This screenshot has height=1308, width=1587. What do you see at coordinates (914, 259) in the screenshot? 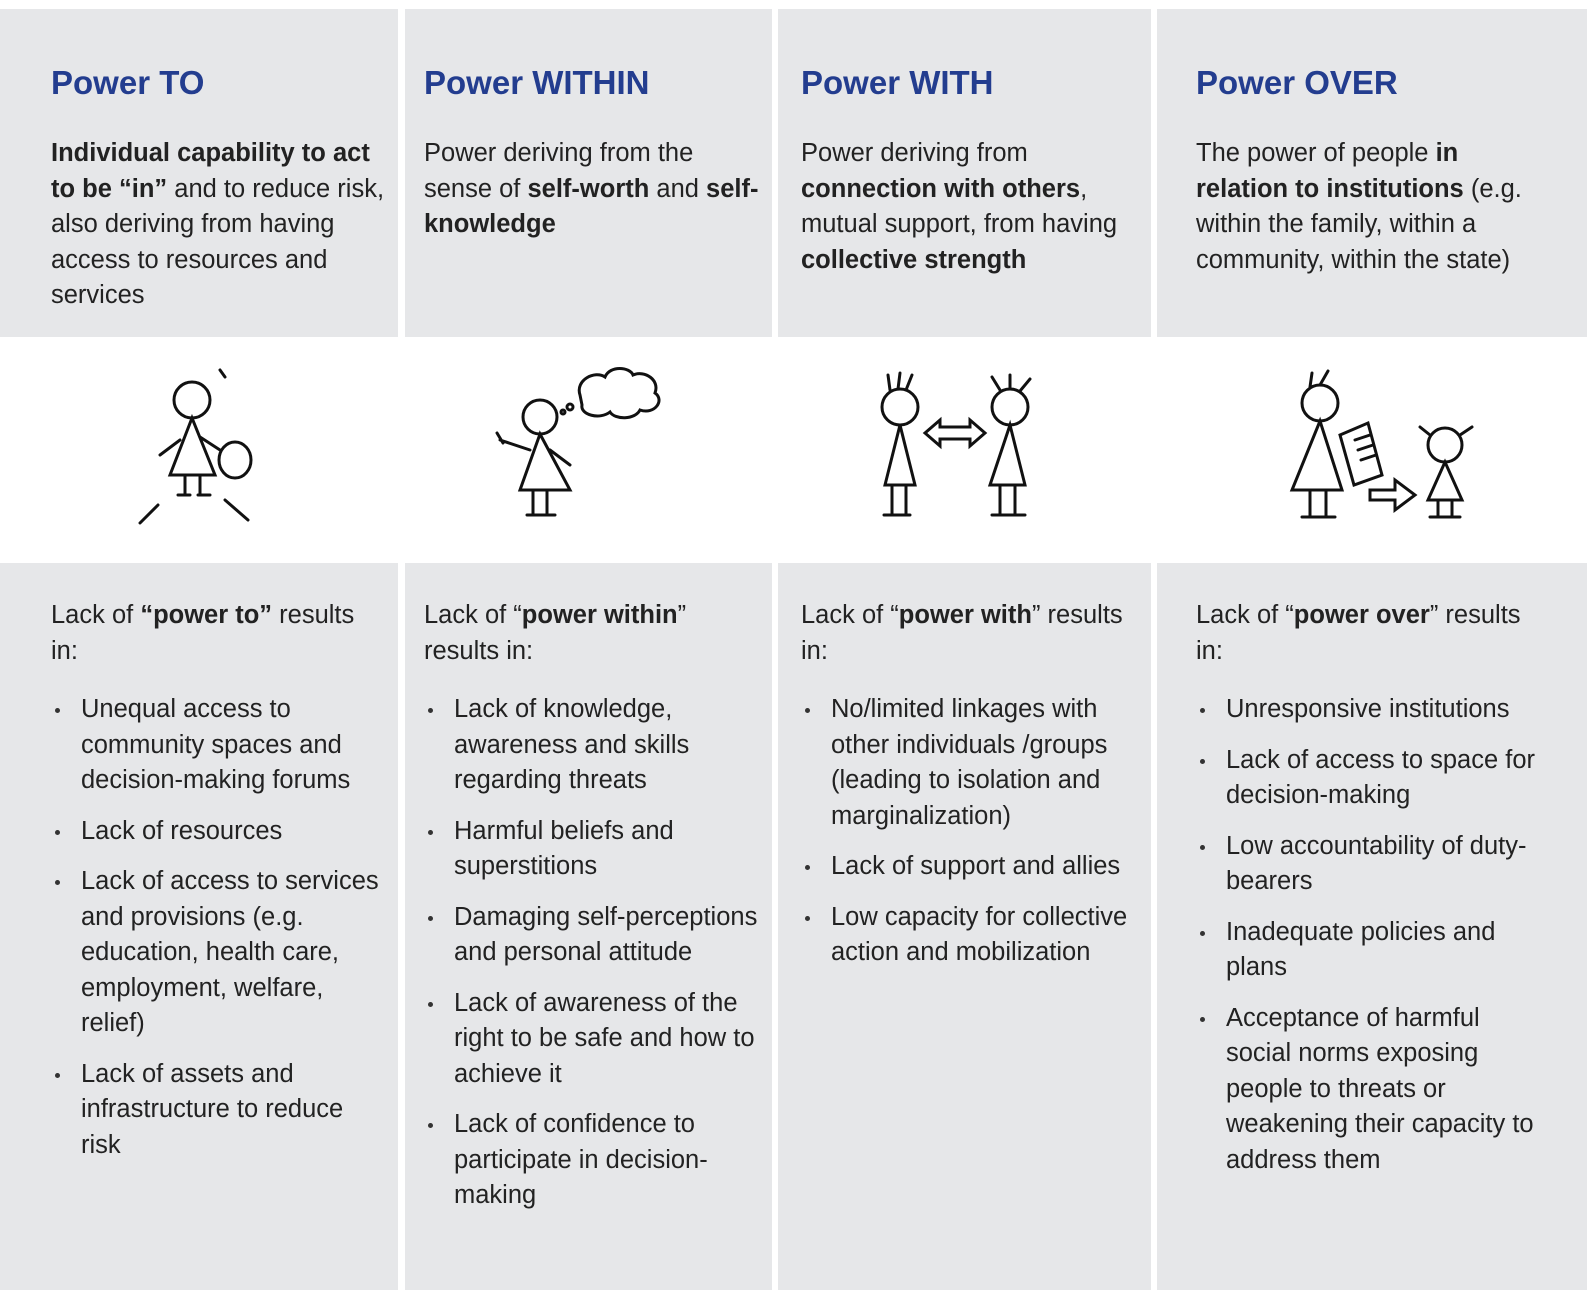
I see `bold-text: collective strength` at bounding box center [914, 259].